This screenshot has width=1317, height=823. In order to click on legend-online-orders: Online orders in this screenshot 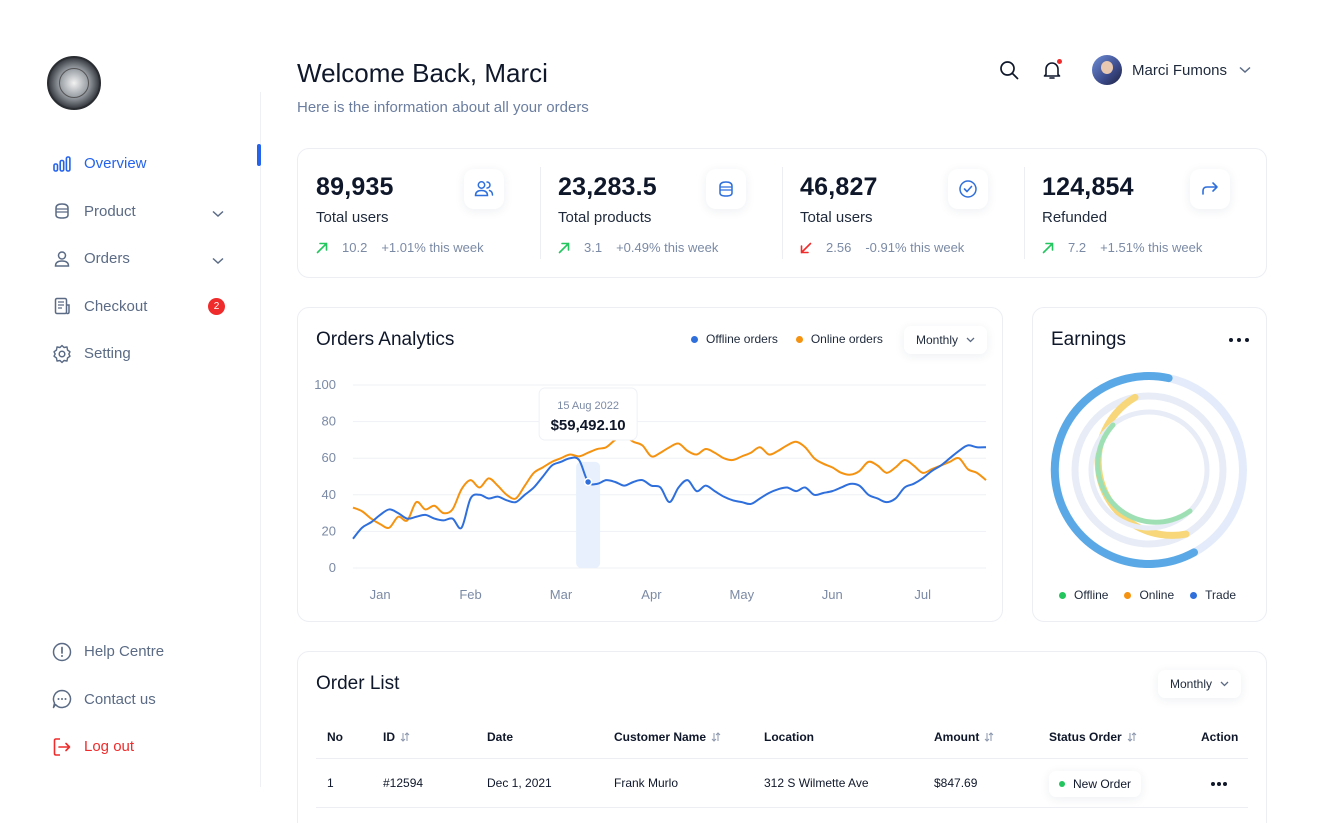, I will do `click(839, 339)`.